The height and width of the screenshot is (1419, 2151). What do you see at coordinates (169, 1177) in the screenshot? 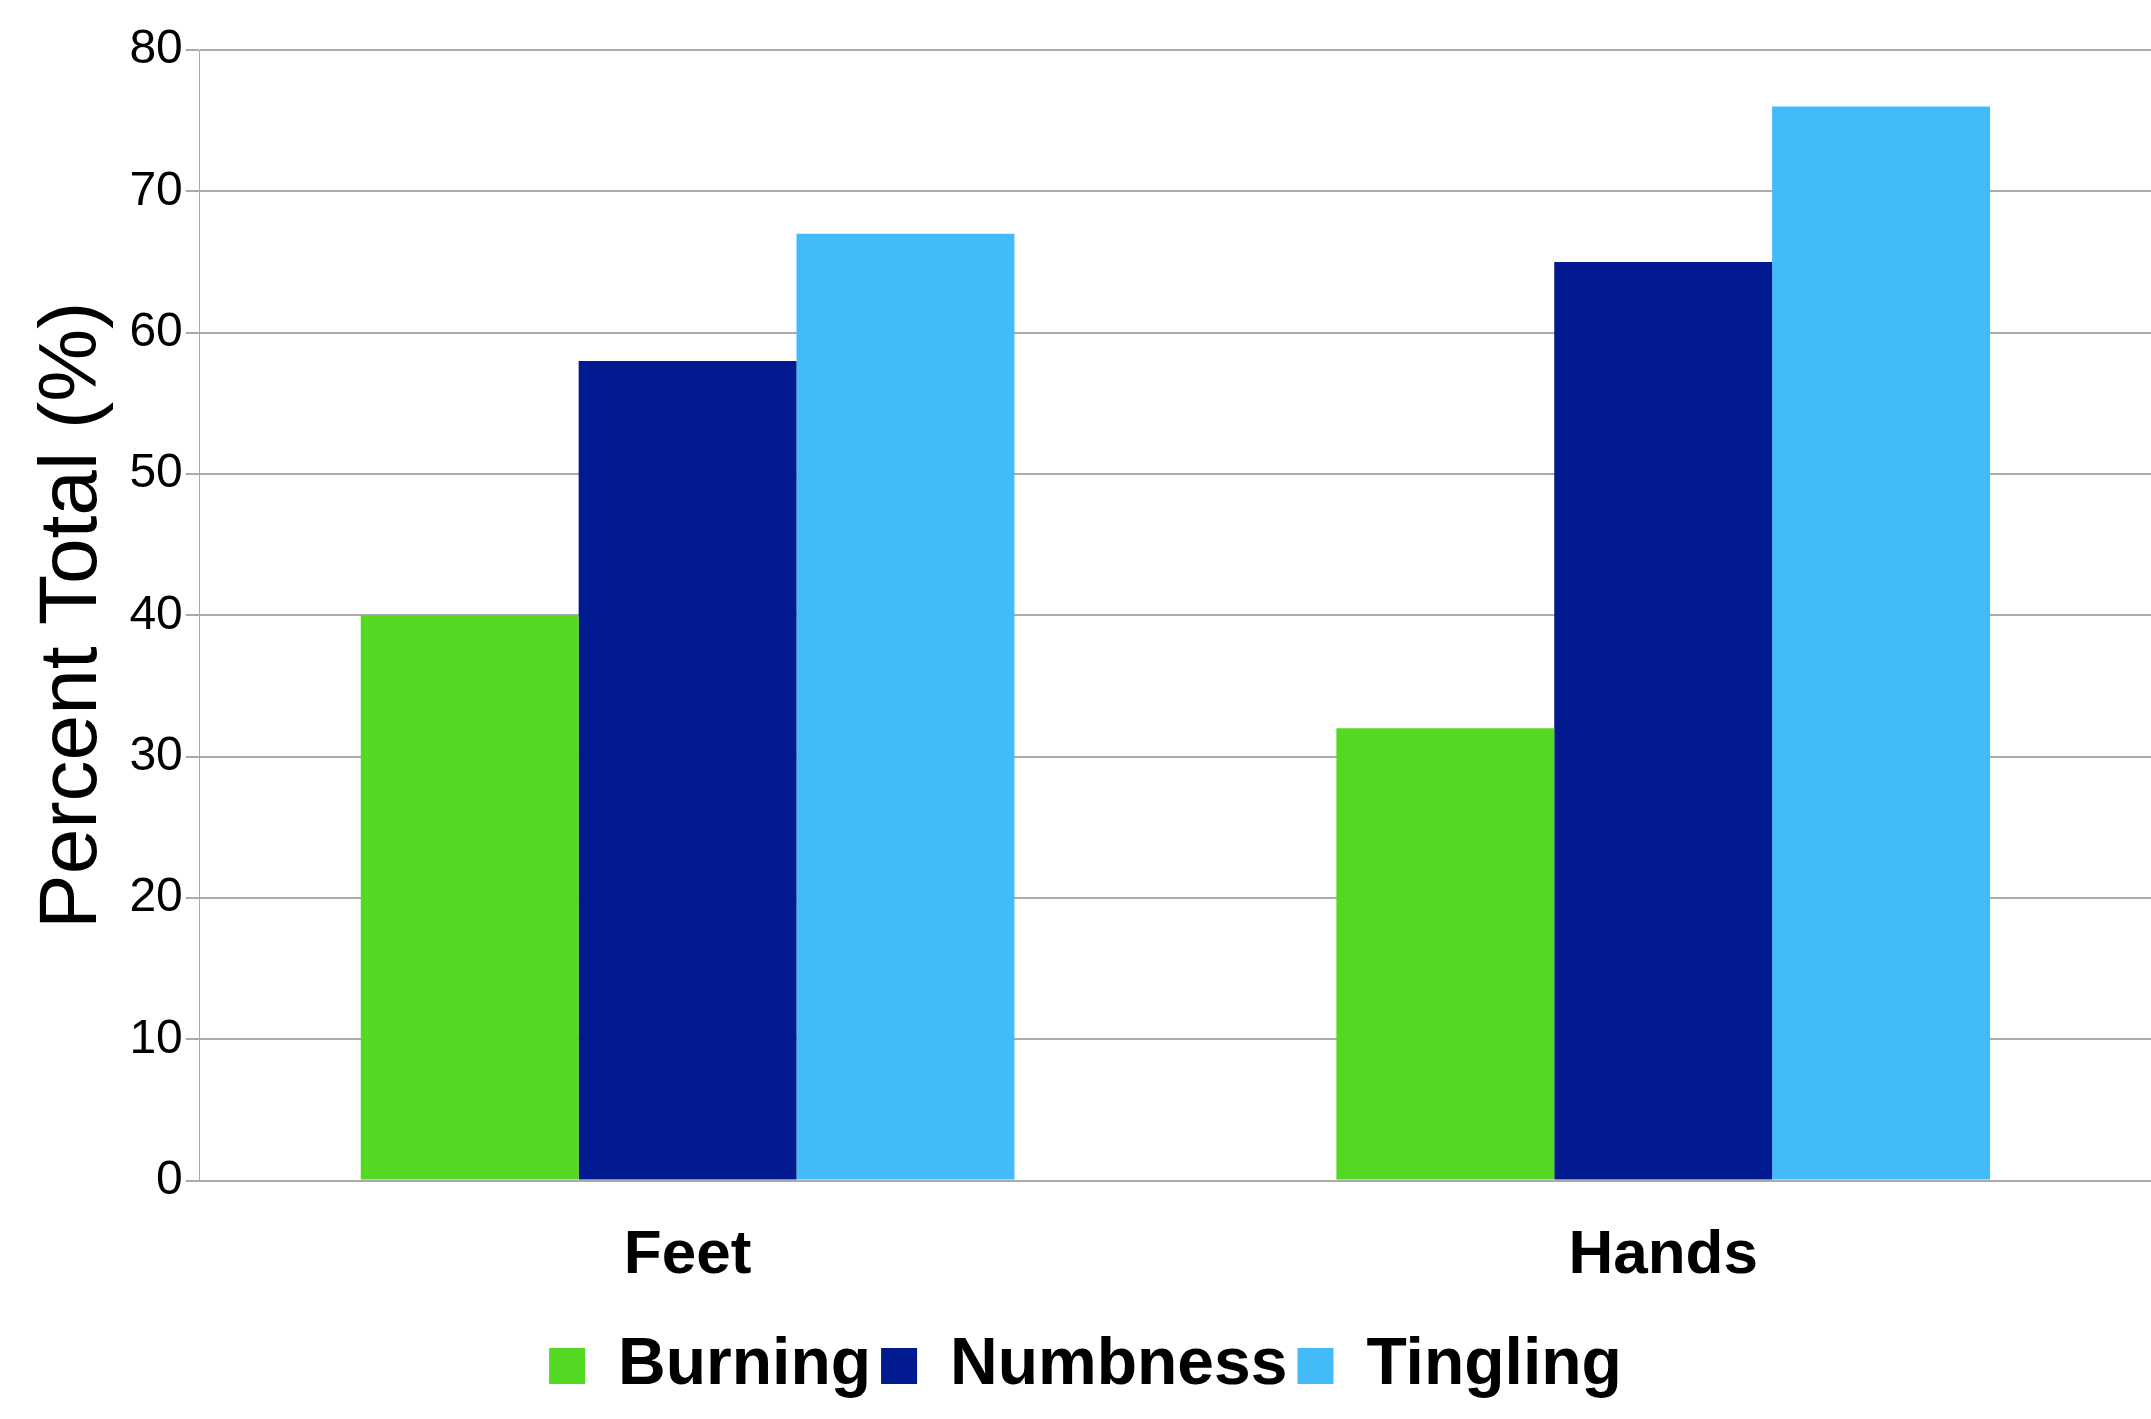
I see `y-tick-label: 0` at bounding box center [169, 1177].